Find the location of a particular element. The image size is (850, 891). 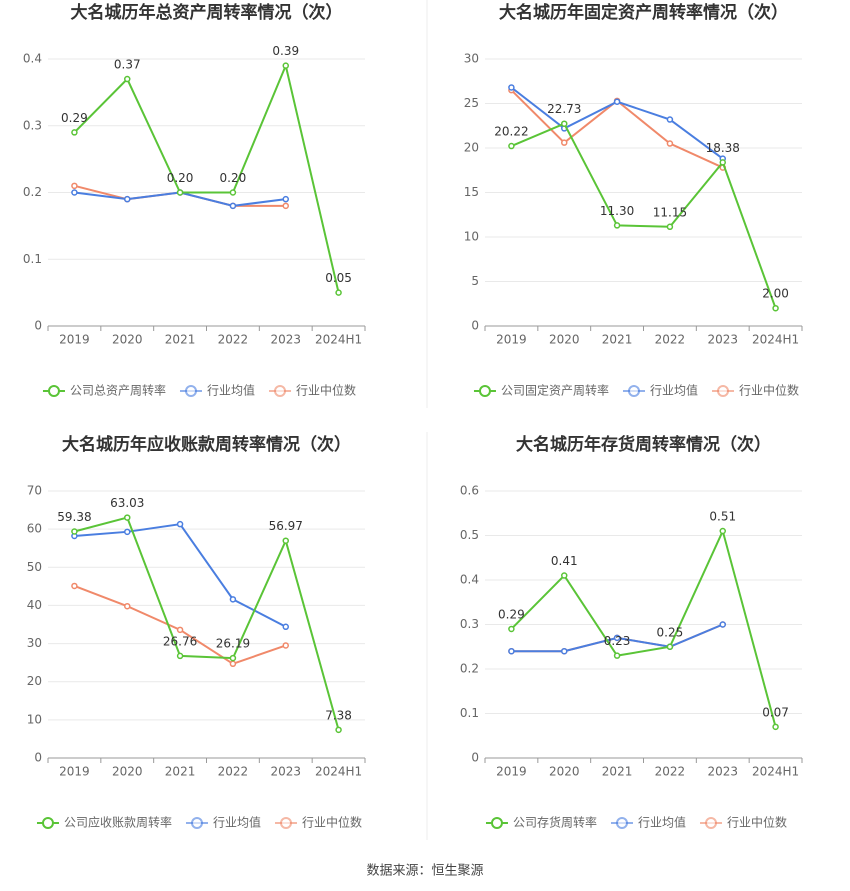

data-label: 63.03 is located at coordinates (127, 503).